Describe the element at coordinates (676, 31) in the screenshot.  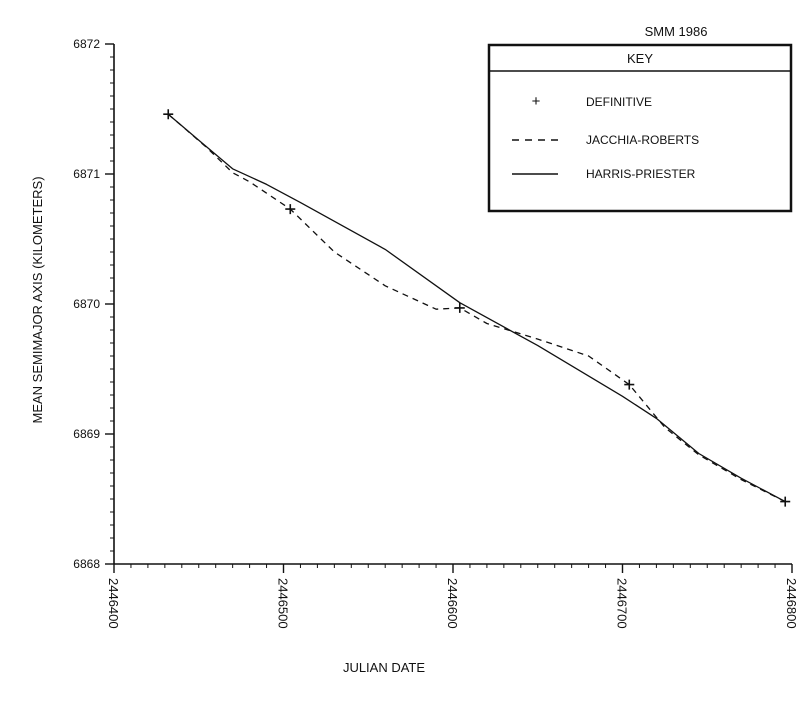
I see `chart-title: SMM 1986` at that location.